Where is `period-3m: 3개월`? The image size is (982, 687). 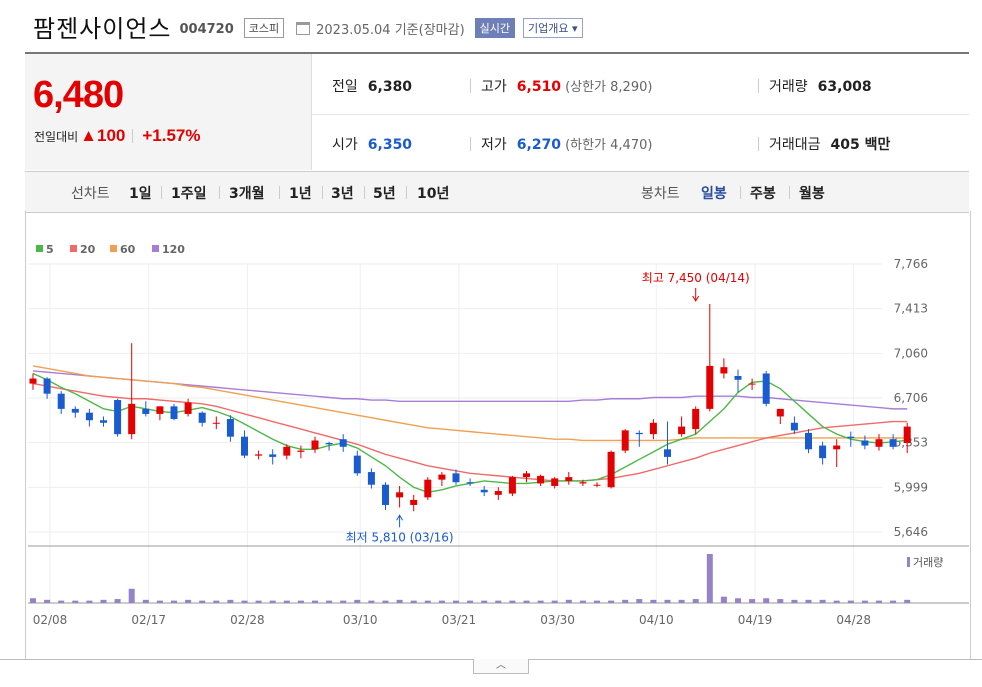 period-3m: 3개월 is located at coordinates (247, 194).